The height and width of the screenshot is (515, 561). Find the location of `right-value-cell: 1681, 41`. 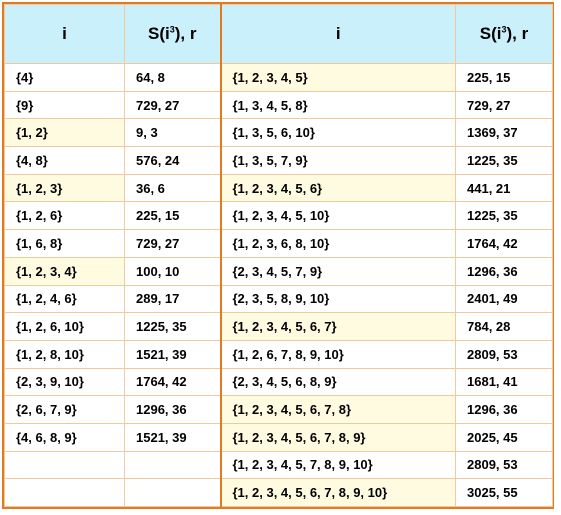

right-value-cell: 1681, 41 is located at coordinates (504, 382).